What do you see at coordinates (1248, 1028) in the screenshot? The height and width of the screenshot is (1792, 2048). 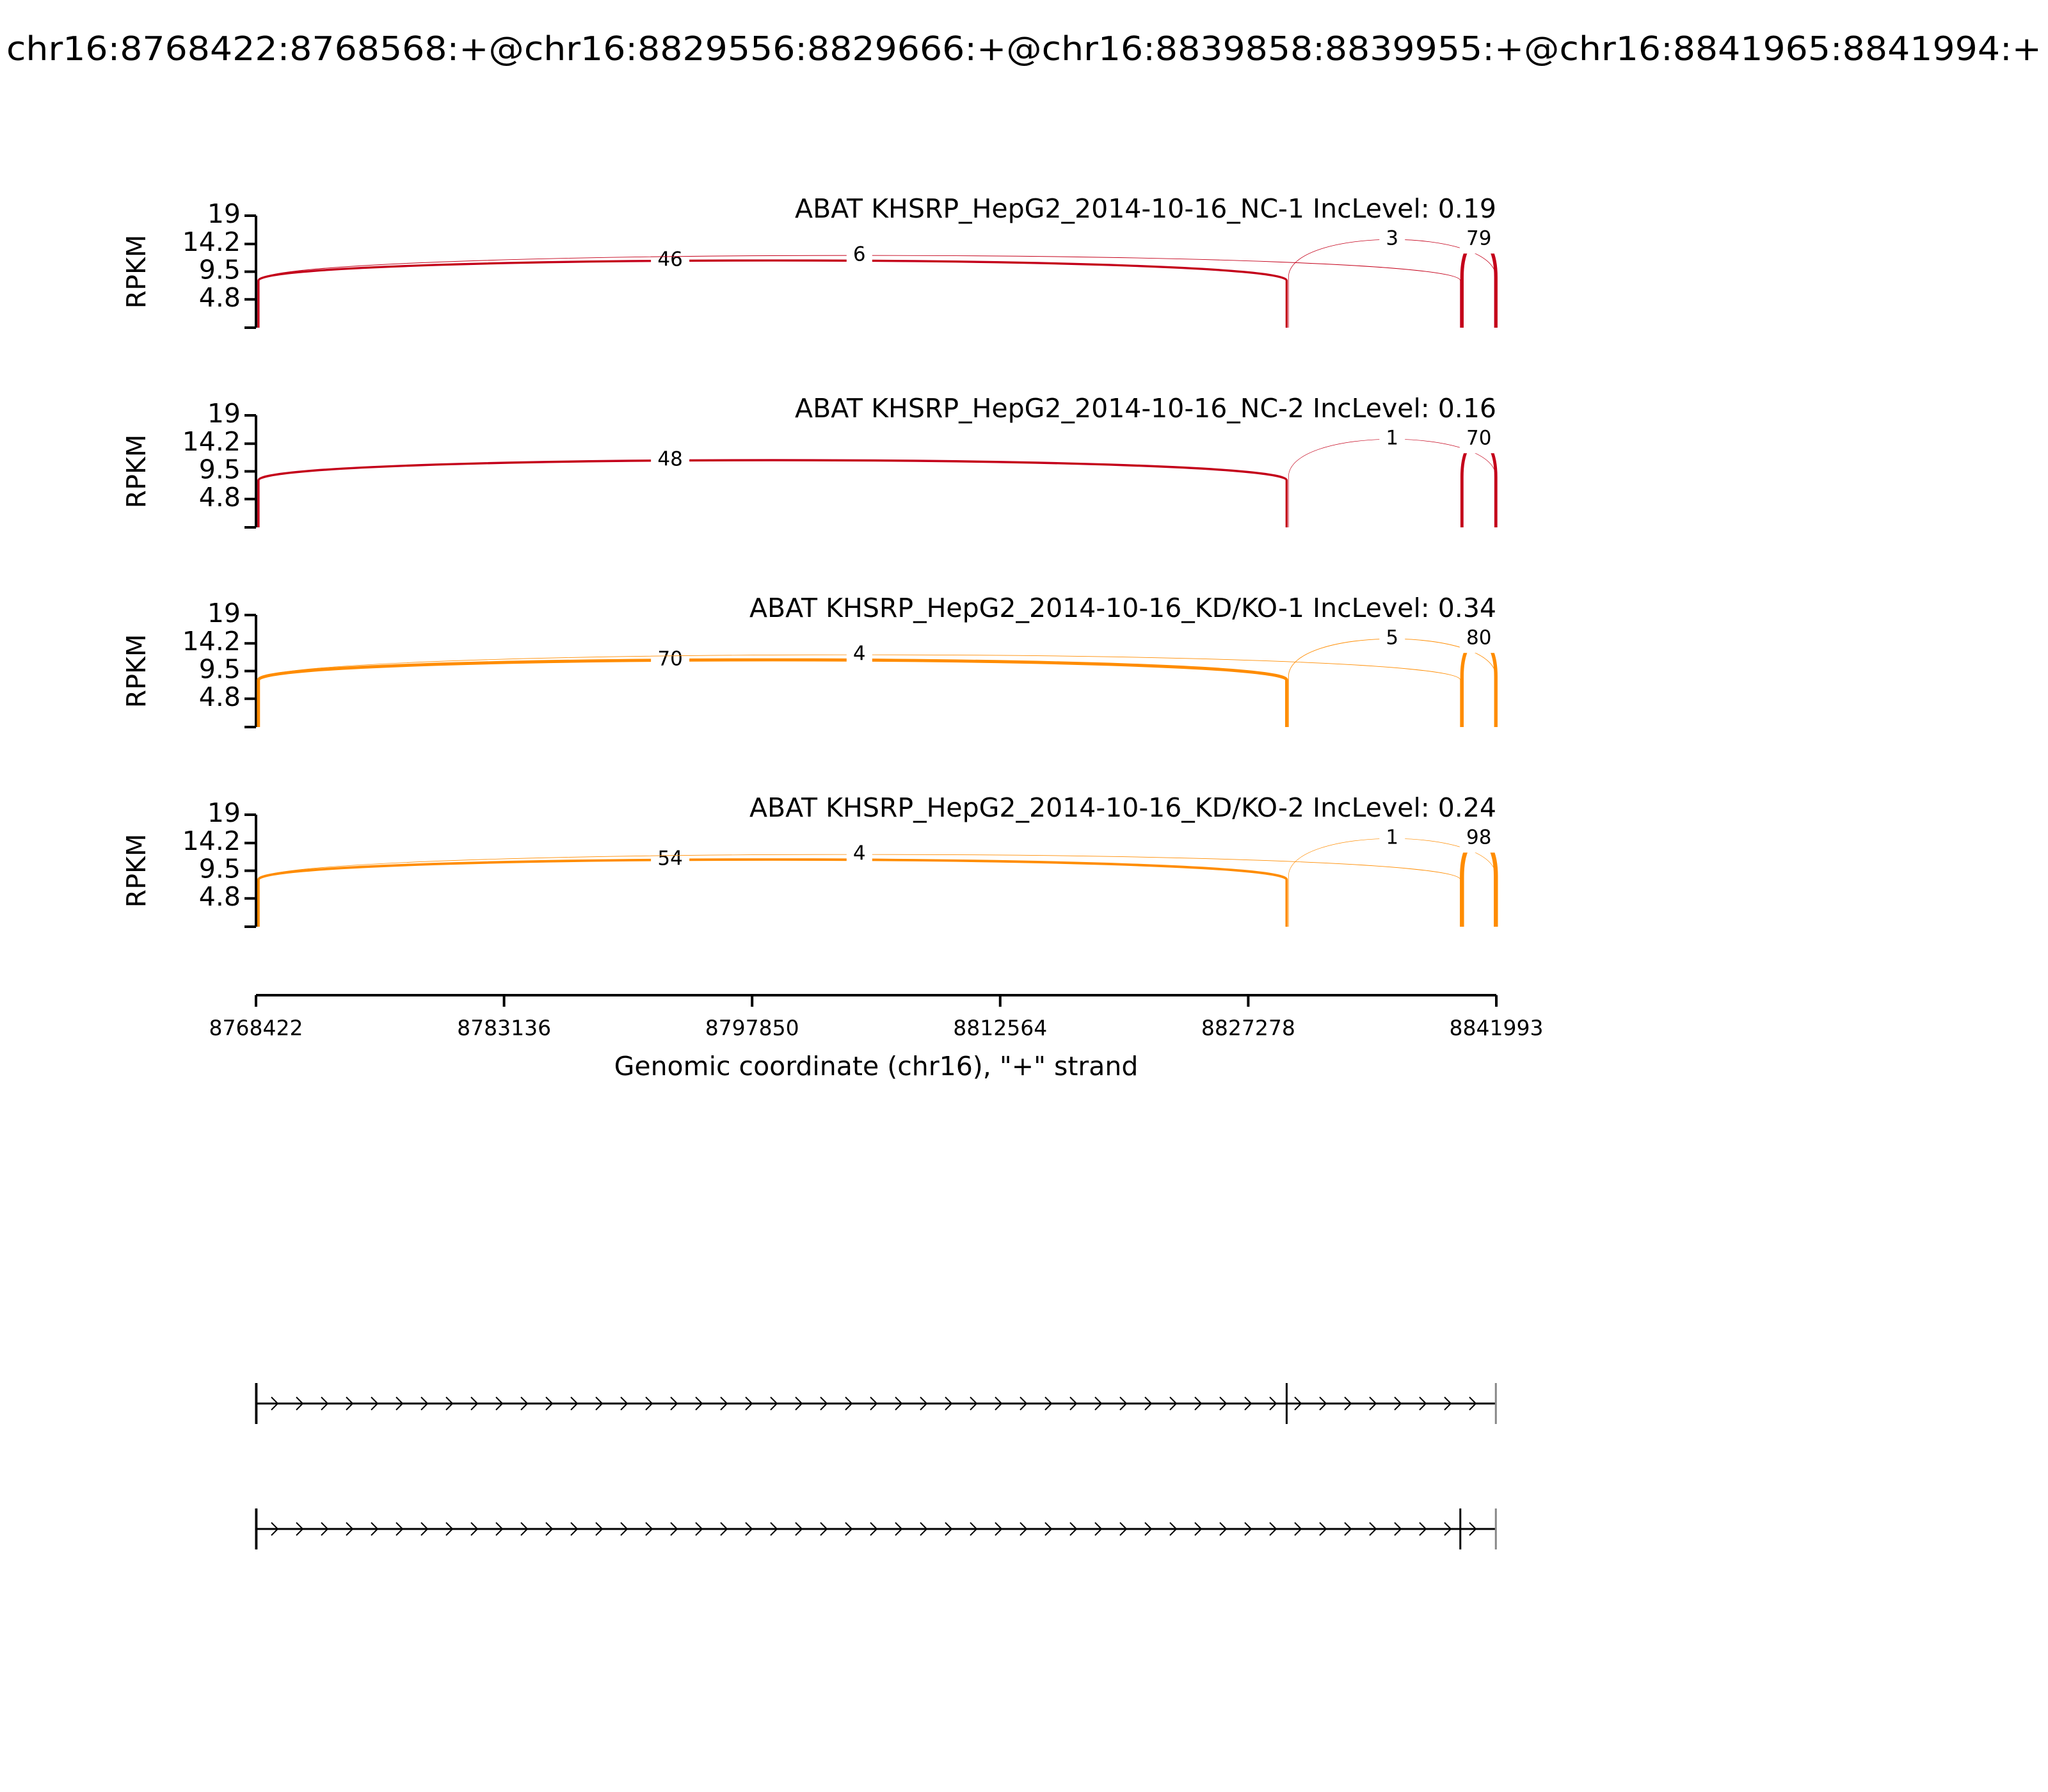 I see `x-tick-label: 8827278` at bounding box center [1248, 1028].